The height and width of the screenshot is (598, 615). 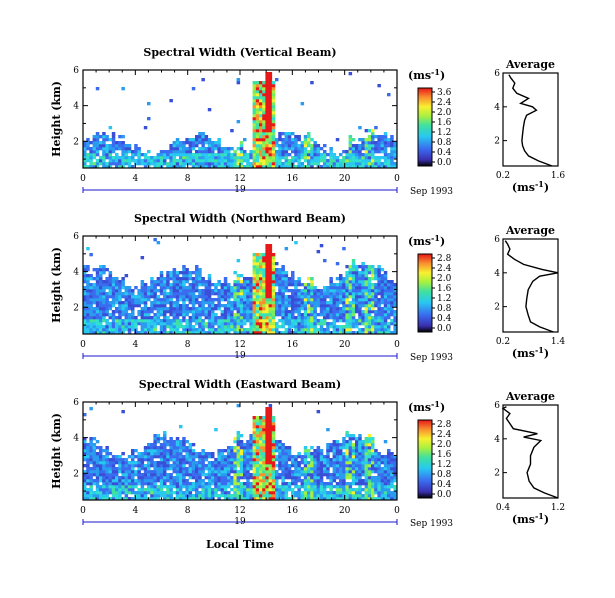 What do you see at coordinates (240, 120) in the screenshot?
I see `heatmap-cells` at bounding box center [240, 120].